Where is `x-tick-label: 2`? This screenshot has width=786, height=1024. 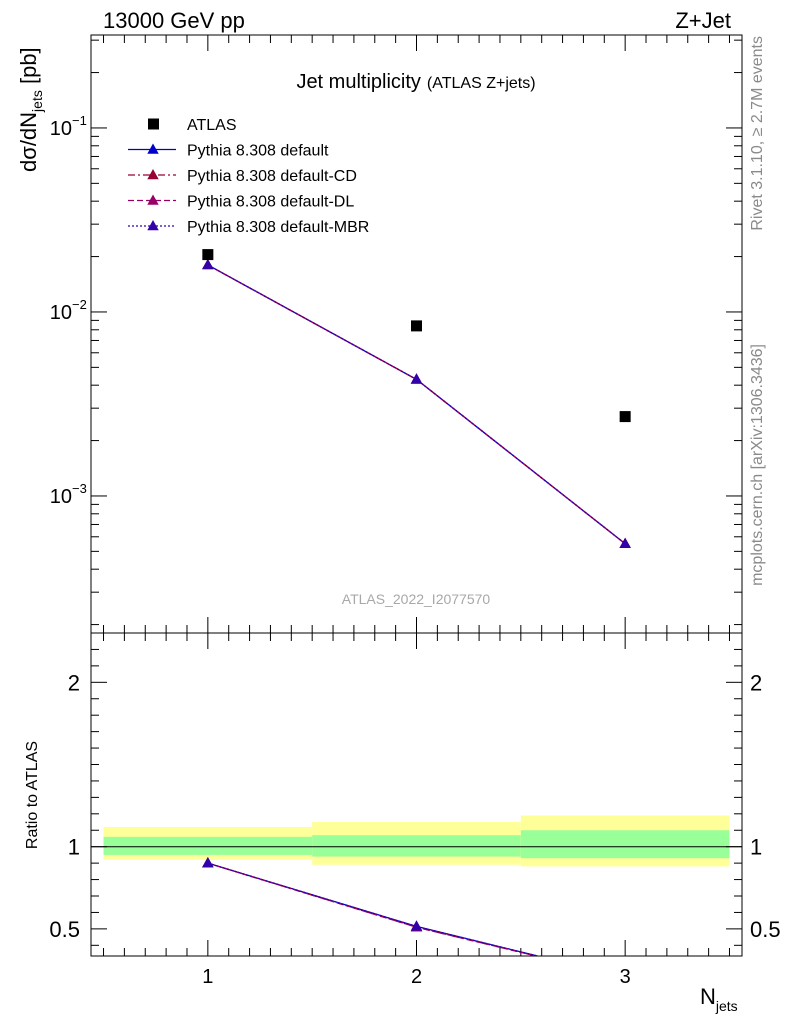 x-tick-label: 2 is located at coordinates (416, 977).